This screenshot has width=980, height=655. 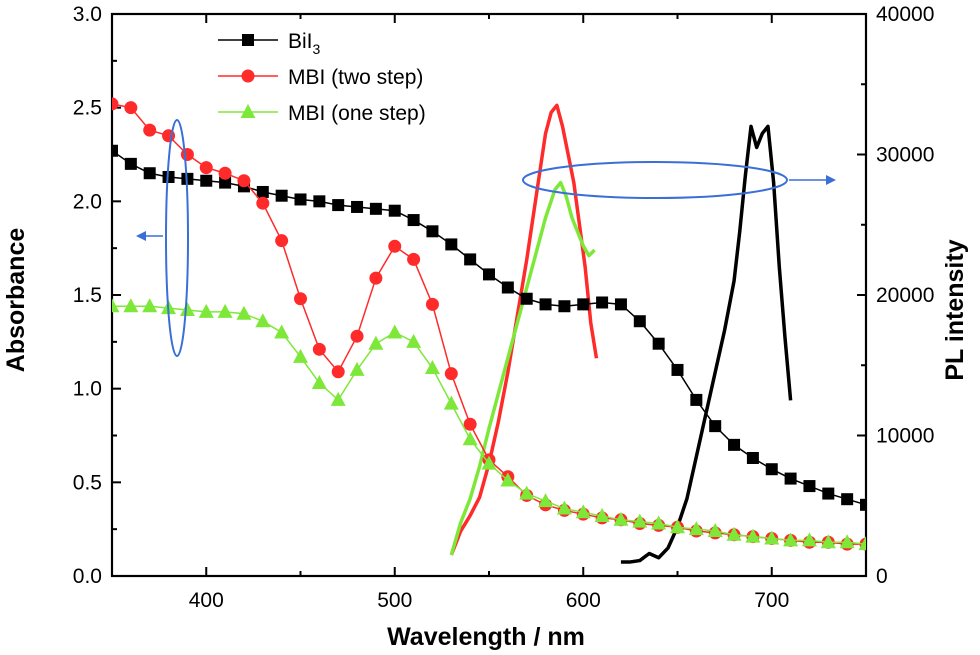 I want to click on left-y-tick-label: 1.5, so click(x=87, y=295).